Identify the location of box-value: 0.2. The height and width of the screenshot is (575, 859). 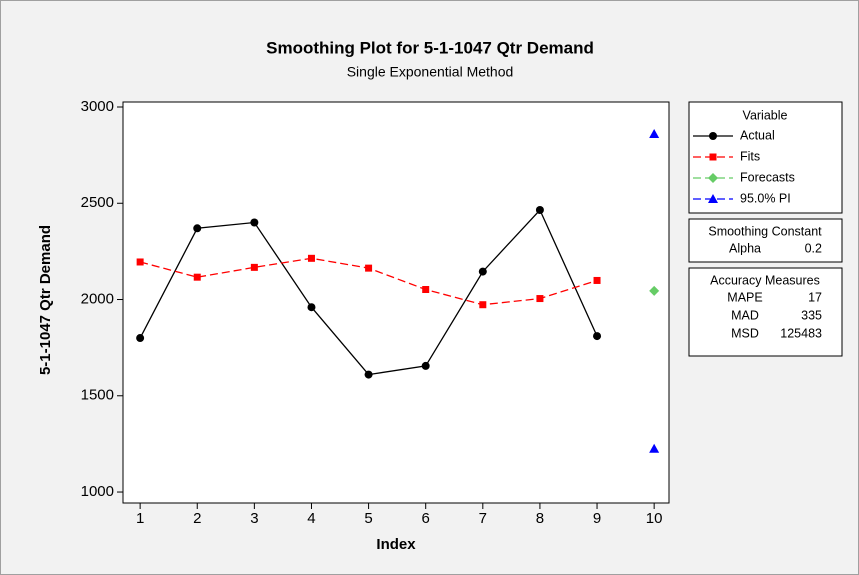
(813, 248).